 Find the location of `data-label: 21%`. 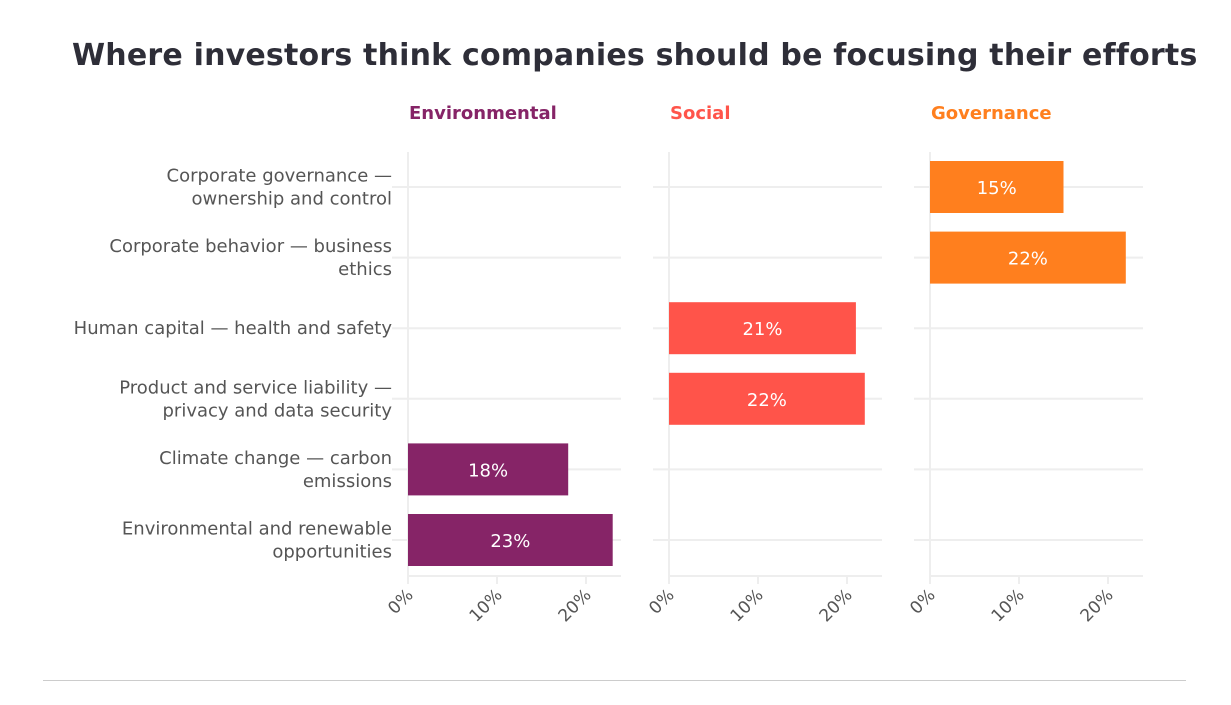

data-label: 21% is located at coordinates (762, 329).